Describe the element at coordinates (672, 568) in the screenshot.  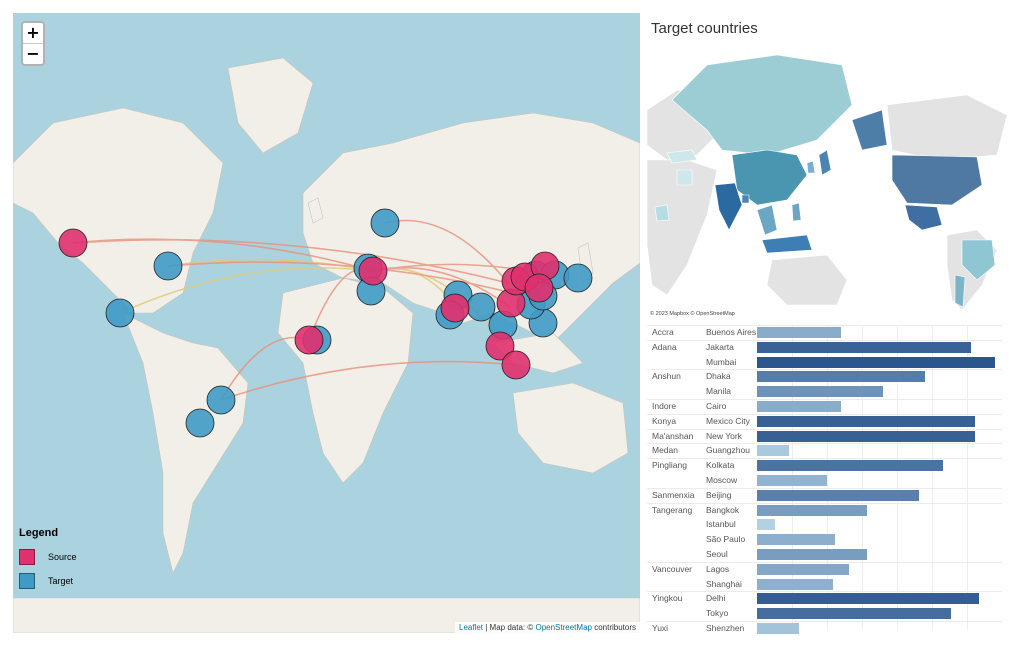
I see `source-city-label: Vancouver` at that location.